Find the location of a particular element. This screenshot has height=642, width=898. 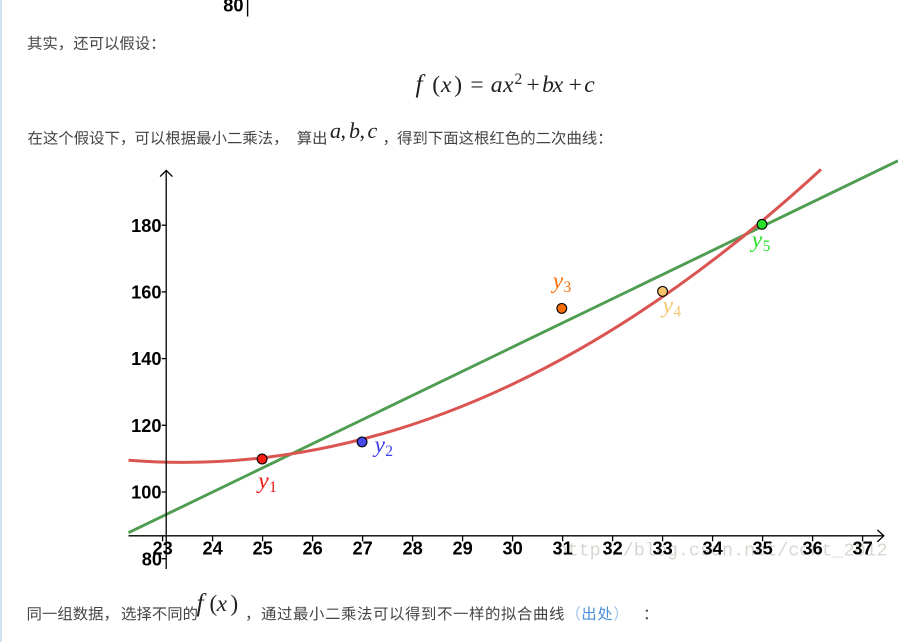

svg-text: 140 is located at coordinates (146, 359).